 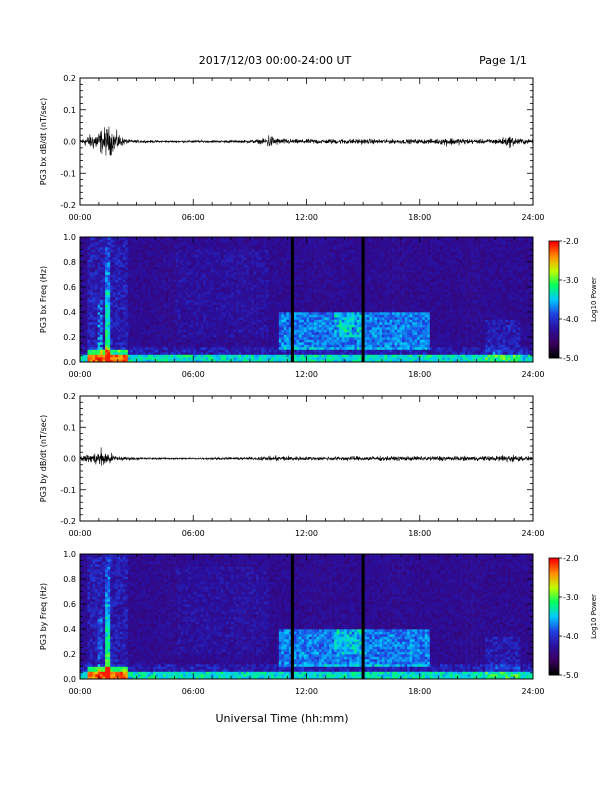 What do you see at coordinates (503, 60) in the screenshot?
I see `header-page-number: Page 1/1` at bounding box center [503, 60].